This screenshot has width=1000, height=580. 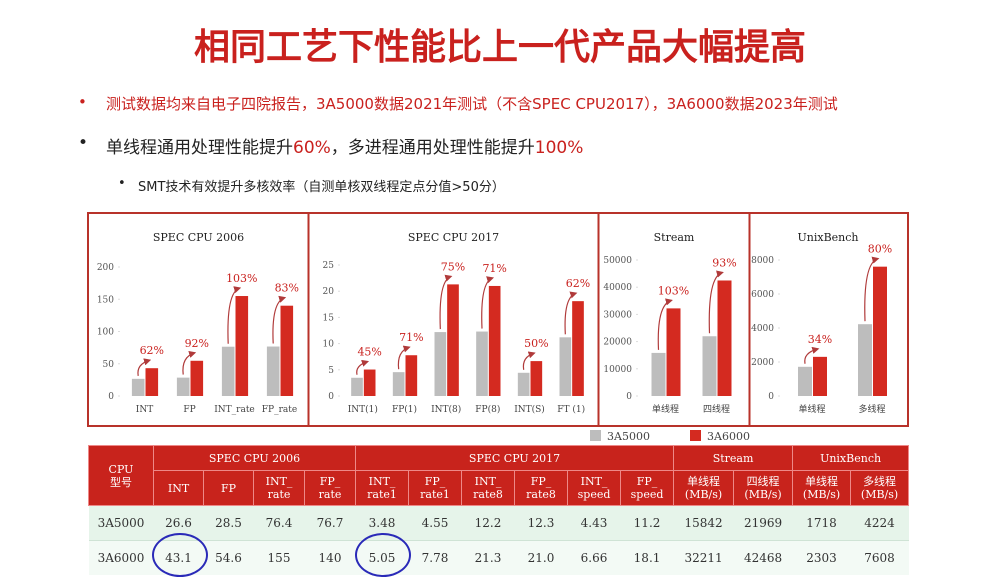 What do you see at coordinates (453, 266) in the screenshot?
I see `growth-label: 75%` at bounding box center [453, 266].